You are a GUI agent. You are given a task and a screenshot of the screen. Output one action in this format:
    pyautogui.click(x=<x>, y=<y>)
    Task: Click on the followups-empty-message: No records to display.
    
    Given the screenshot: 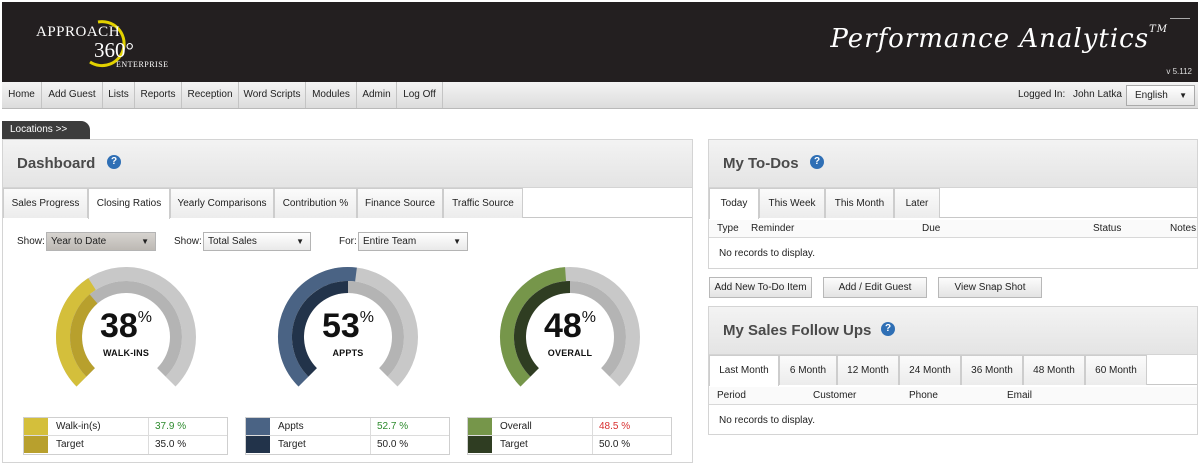 What is the action you would take?
    pyautogui.click(x=767, y=420)
    